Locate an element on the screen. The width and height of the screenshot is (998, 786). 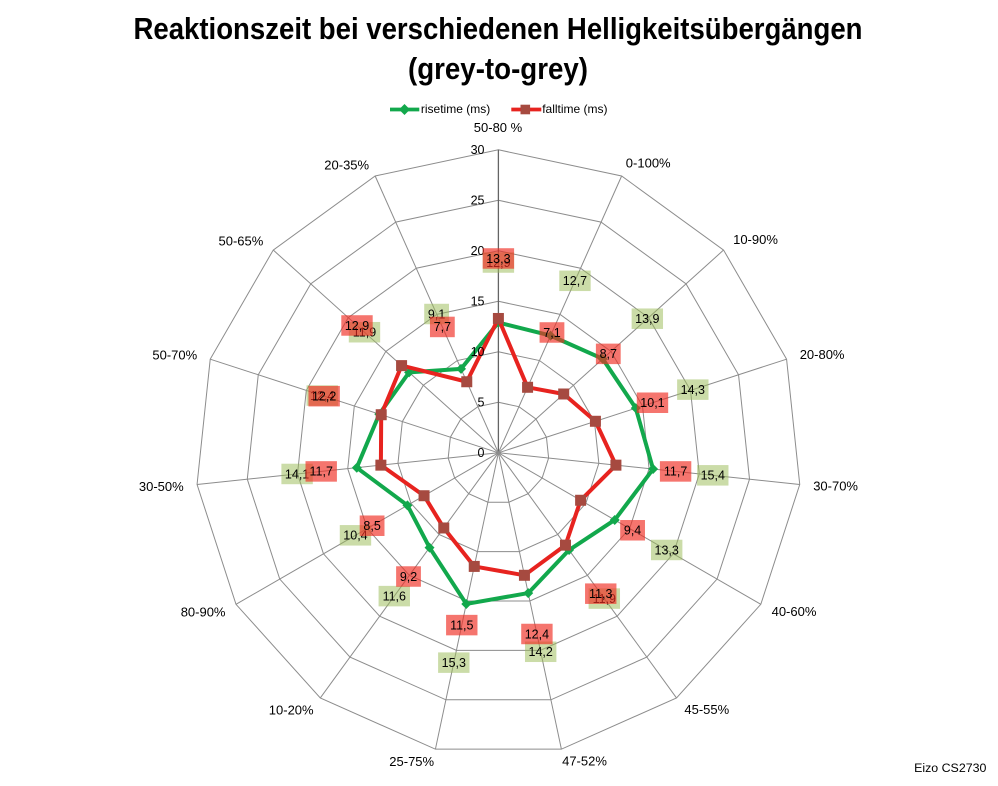
svg-text: 50-80 % is located at coordinates (498, 127).